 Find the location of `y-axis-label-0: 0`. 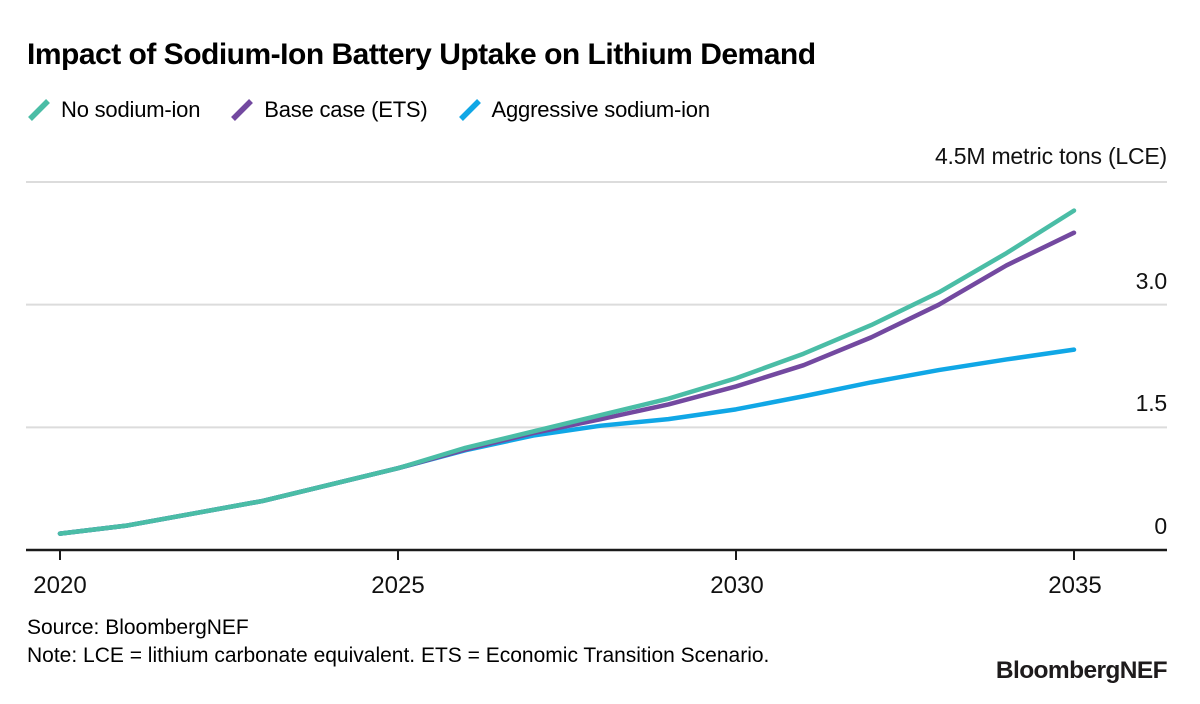

y-axis-label-0: 0 is located at coordinates (1160, 526).